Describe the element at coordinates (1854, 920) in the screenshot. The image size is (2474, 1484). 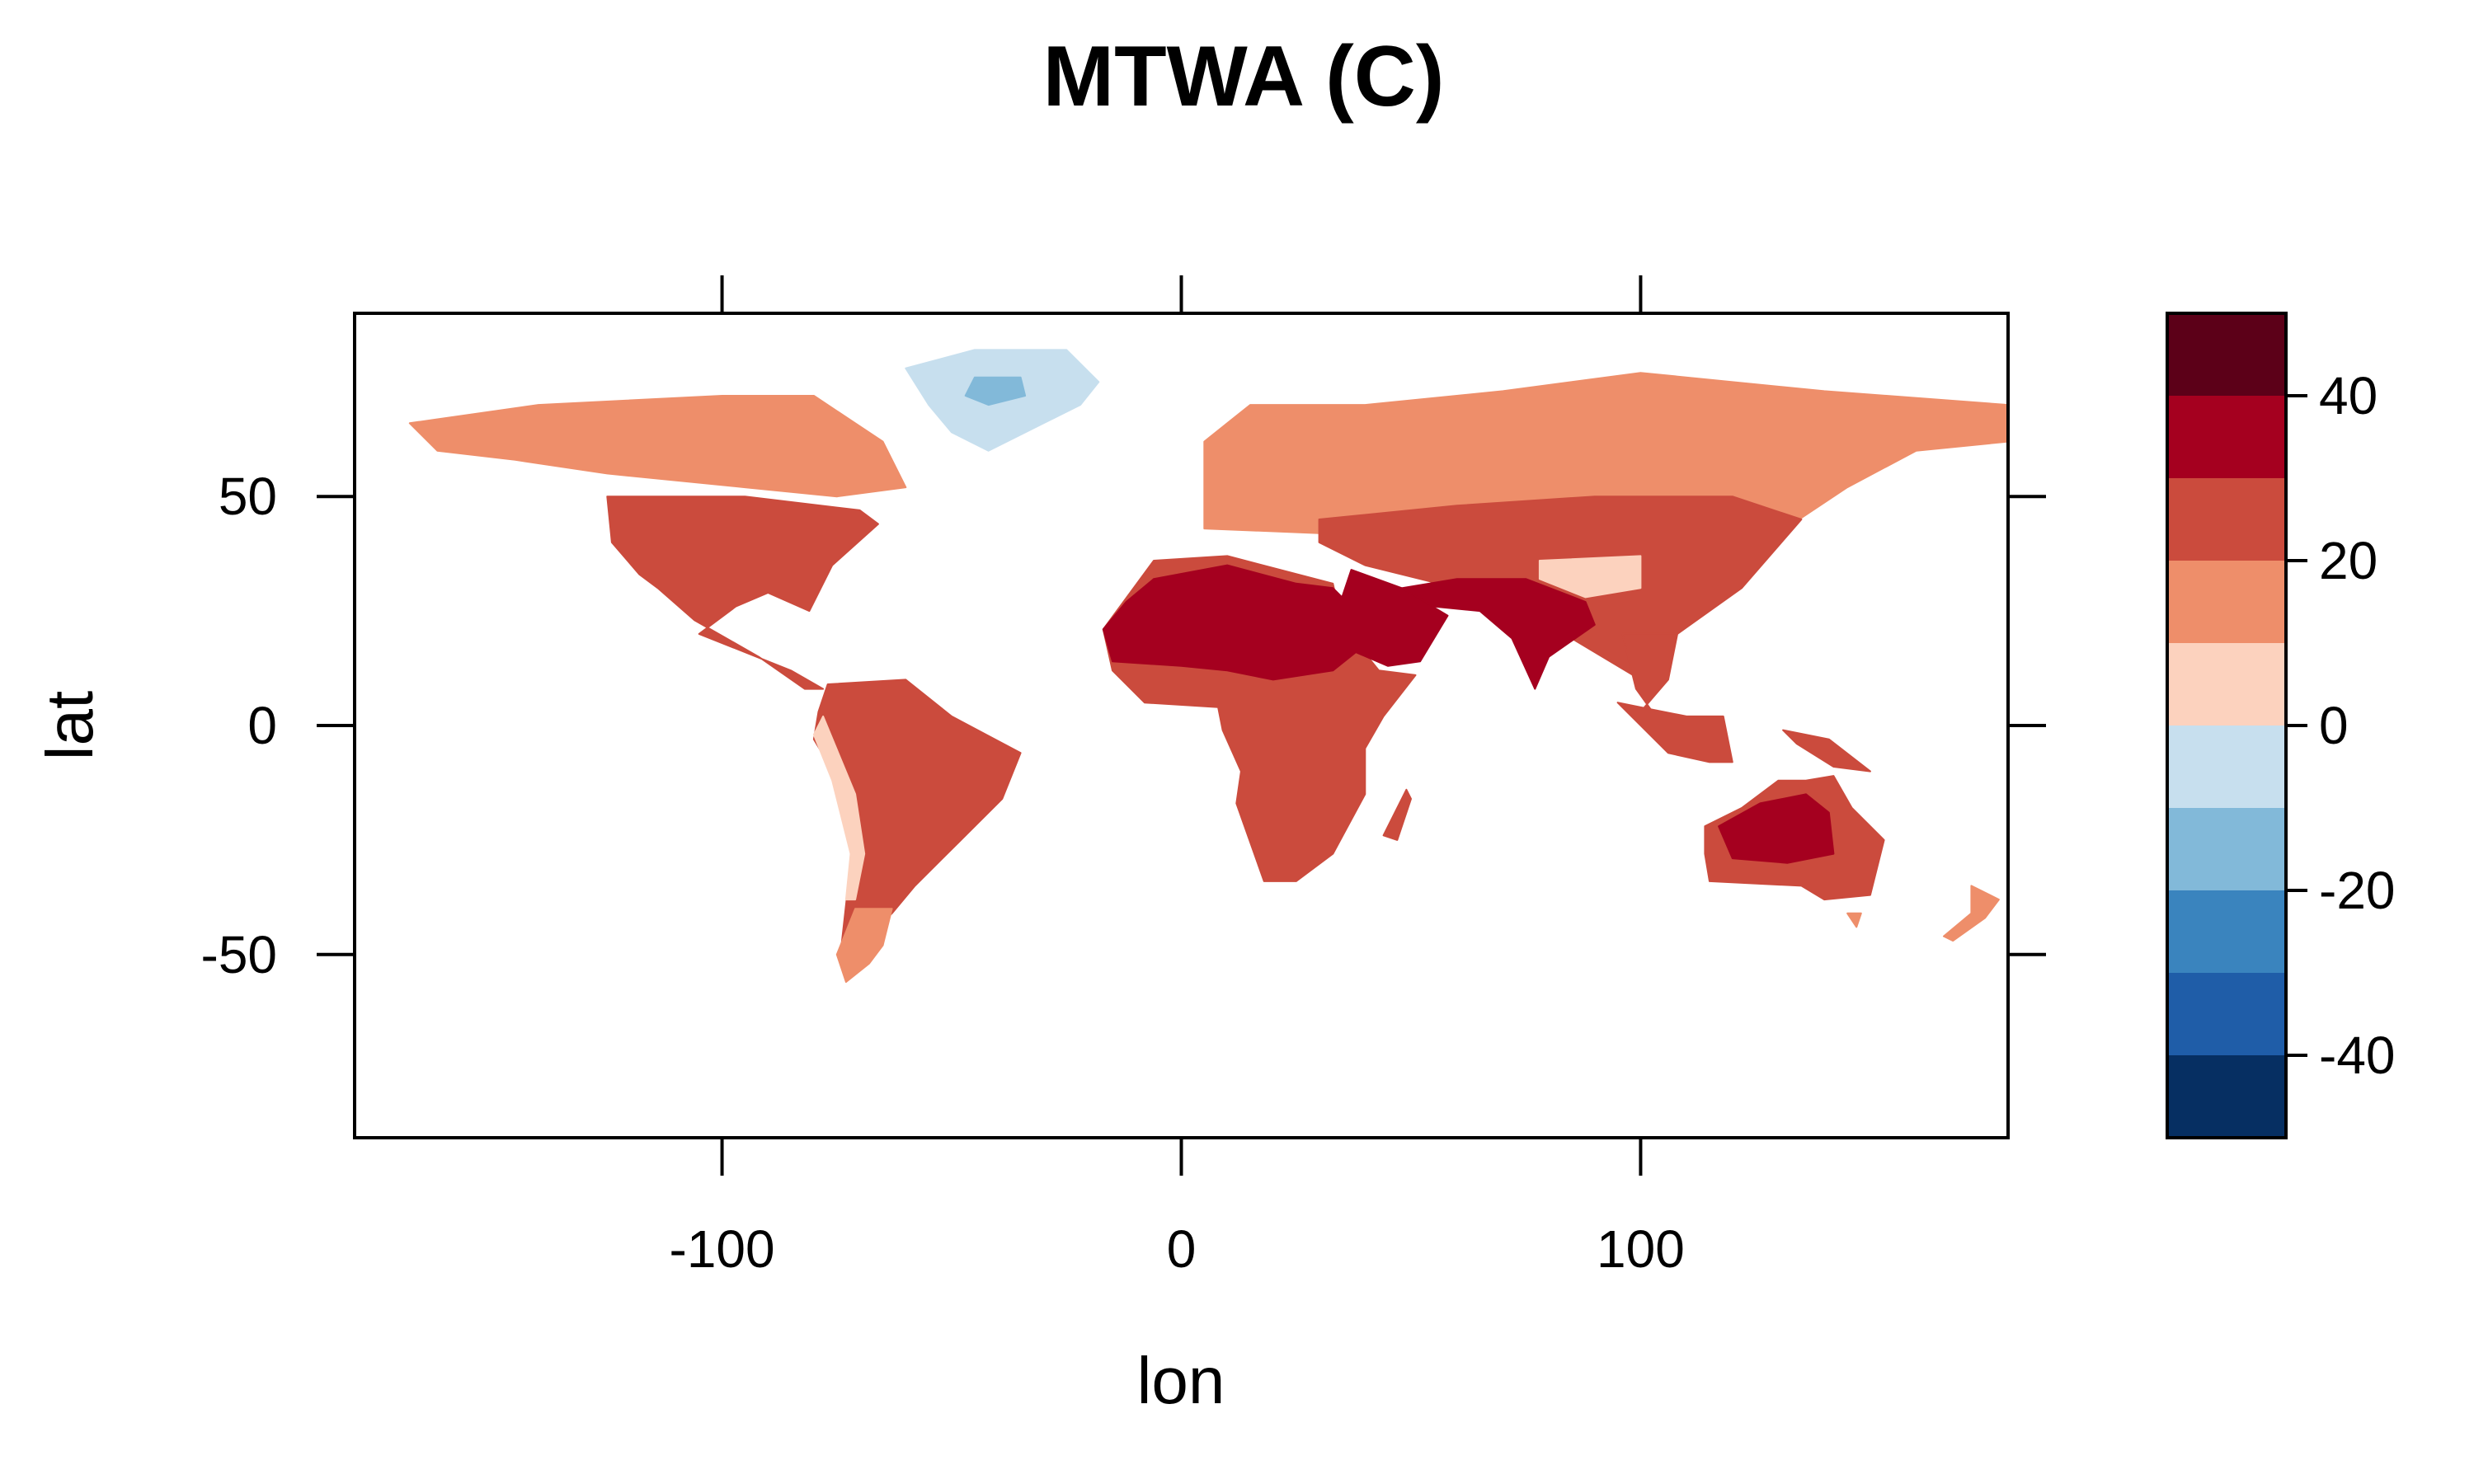
I see `map-region-tasmania` at that location.